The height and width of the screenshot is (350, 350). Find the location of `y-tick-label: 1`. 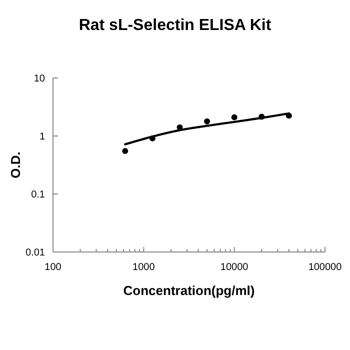

y-tick-label: 1 is located at coordinates (42, 137).